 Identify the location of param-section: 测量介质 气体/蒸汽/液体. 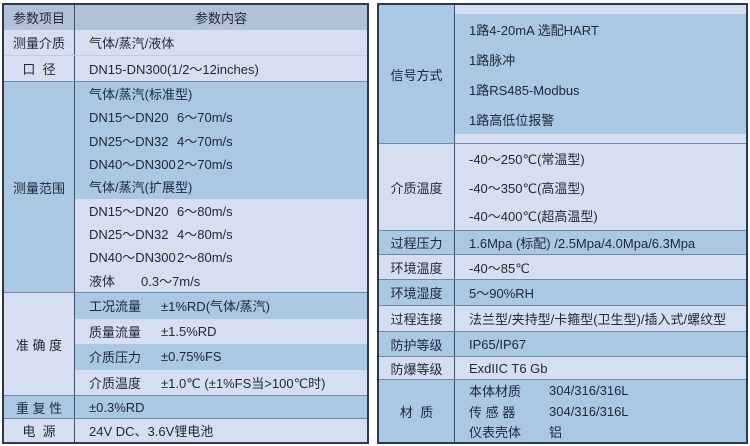
(185, 42).